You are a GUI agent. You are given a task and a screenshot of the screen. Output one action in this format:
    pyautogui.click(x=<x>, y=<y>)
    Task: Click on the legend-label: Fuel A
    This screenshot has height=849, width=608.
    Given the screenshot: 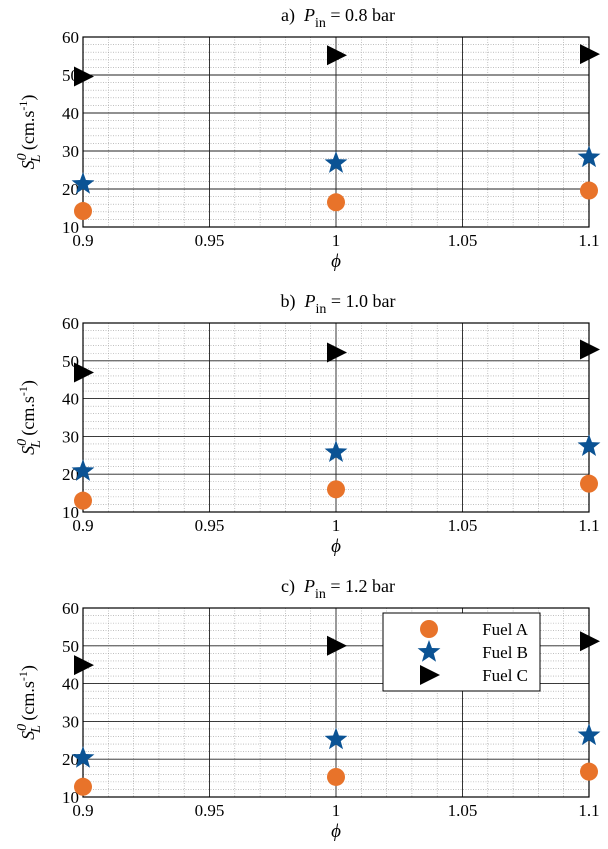 What is the action you would take?
    pyautogui.click(x=505, y=629)
    